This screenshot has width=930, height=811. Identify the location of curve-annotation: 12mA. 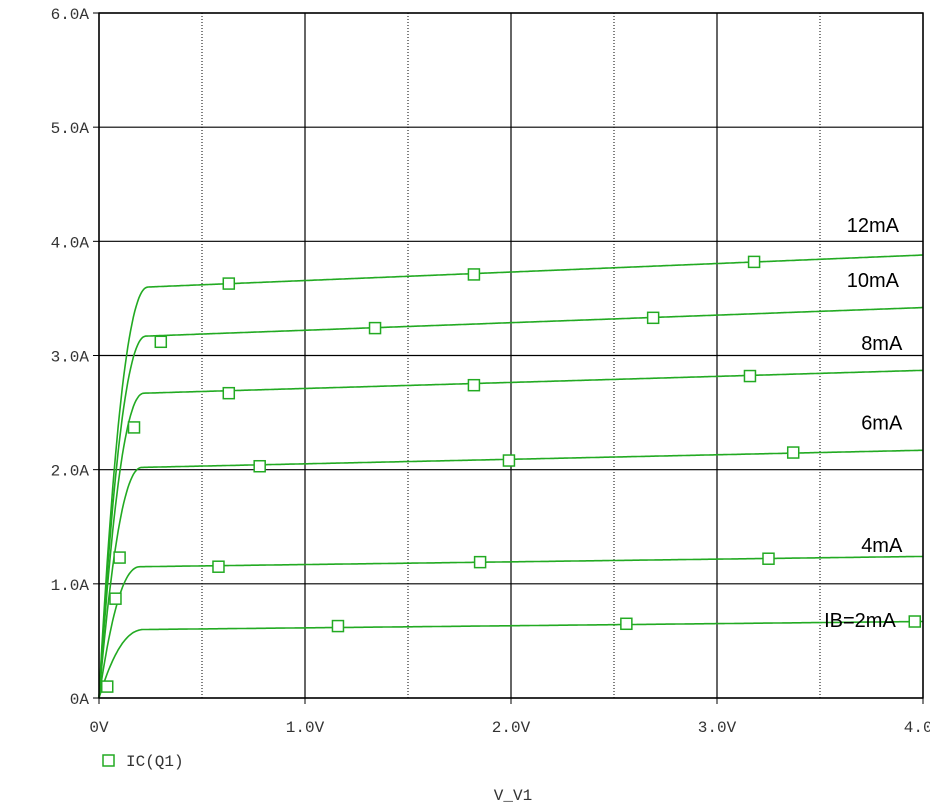
(873, 226).